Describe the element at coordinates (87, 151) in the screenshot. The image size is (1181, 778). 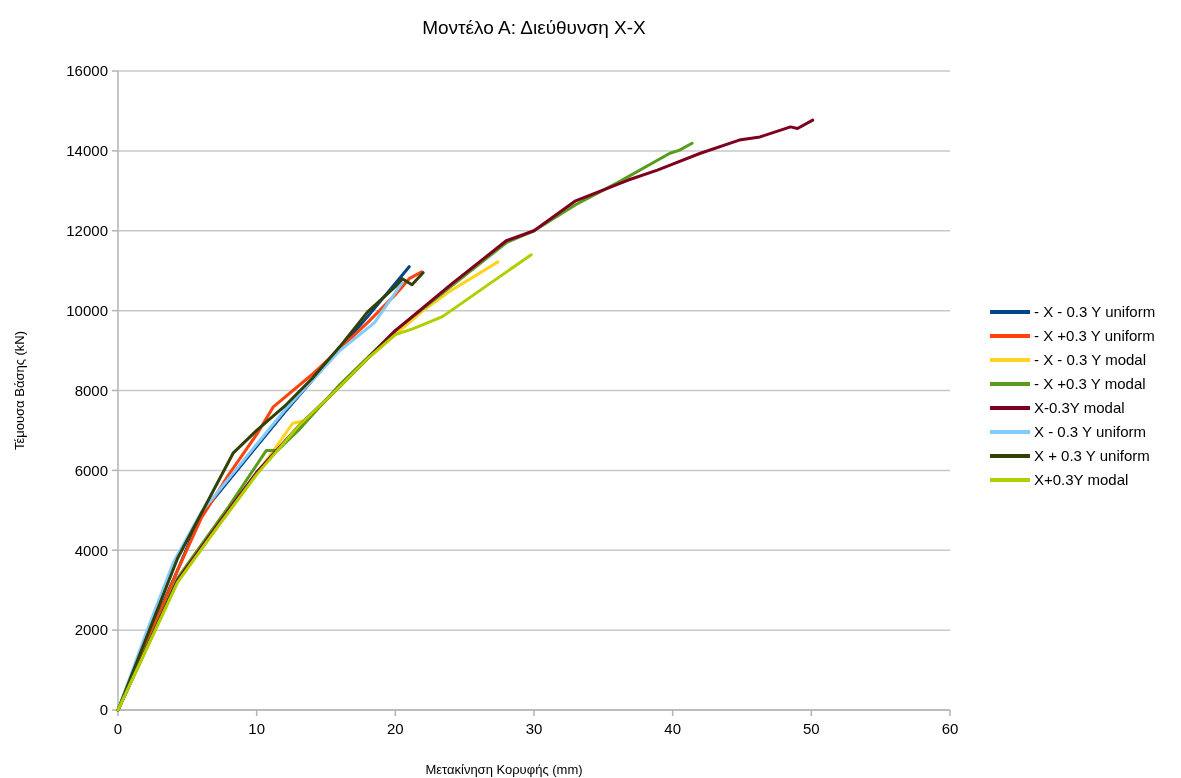
I see `y-tick-label: 14000` at that location.